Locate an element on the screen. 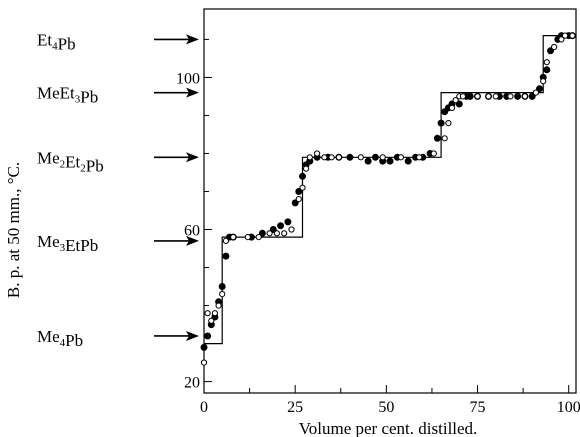  x-tick-label: 100 is located at coordinates (568, 407).